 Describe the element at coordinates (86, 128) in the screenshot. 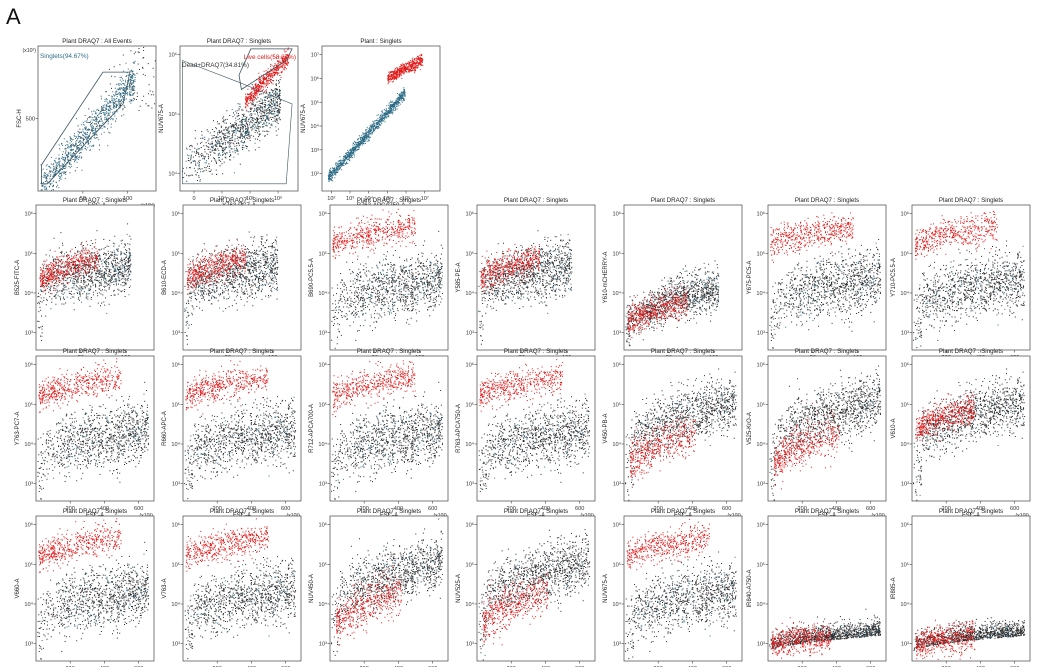

I see `singlets-gate` at that location.